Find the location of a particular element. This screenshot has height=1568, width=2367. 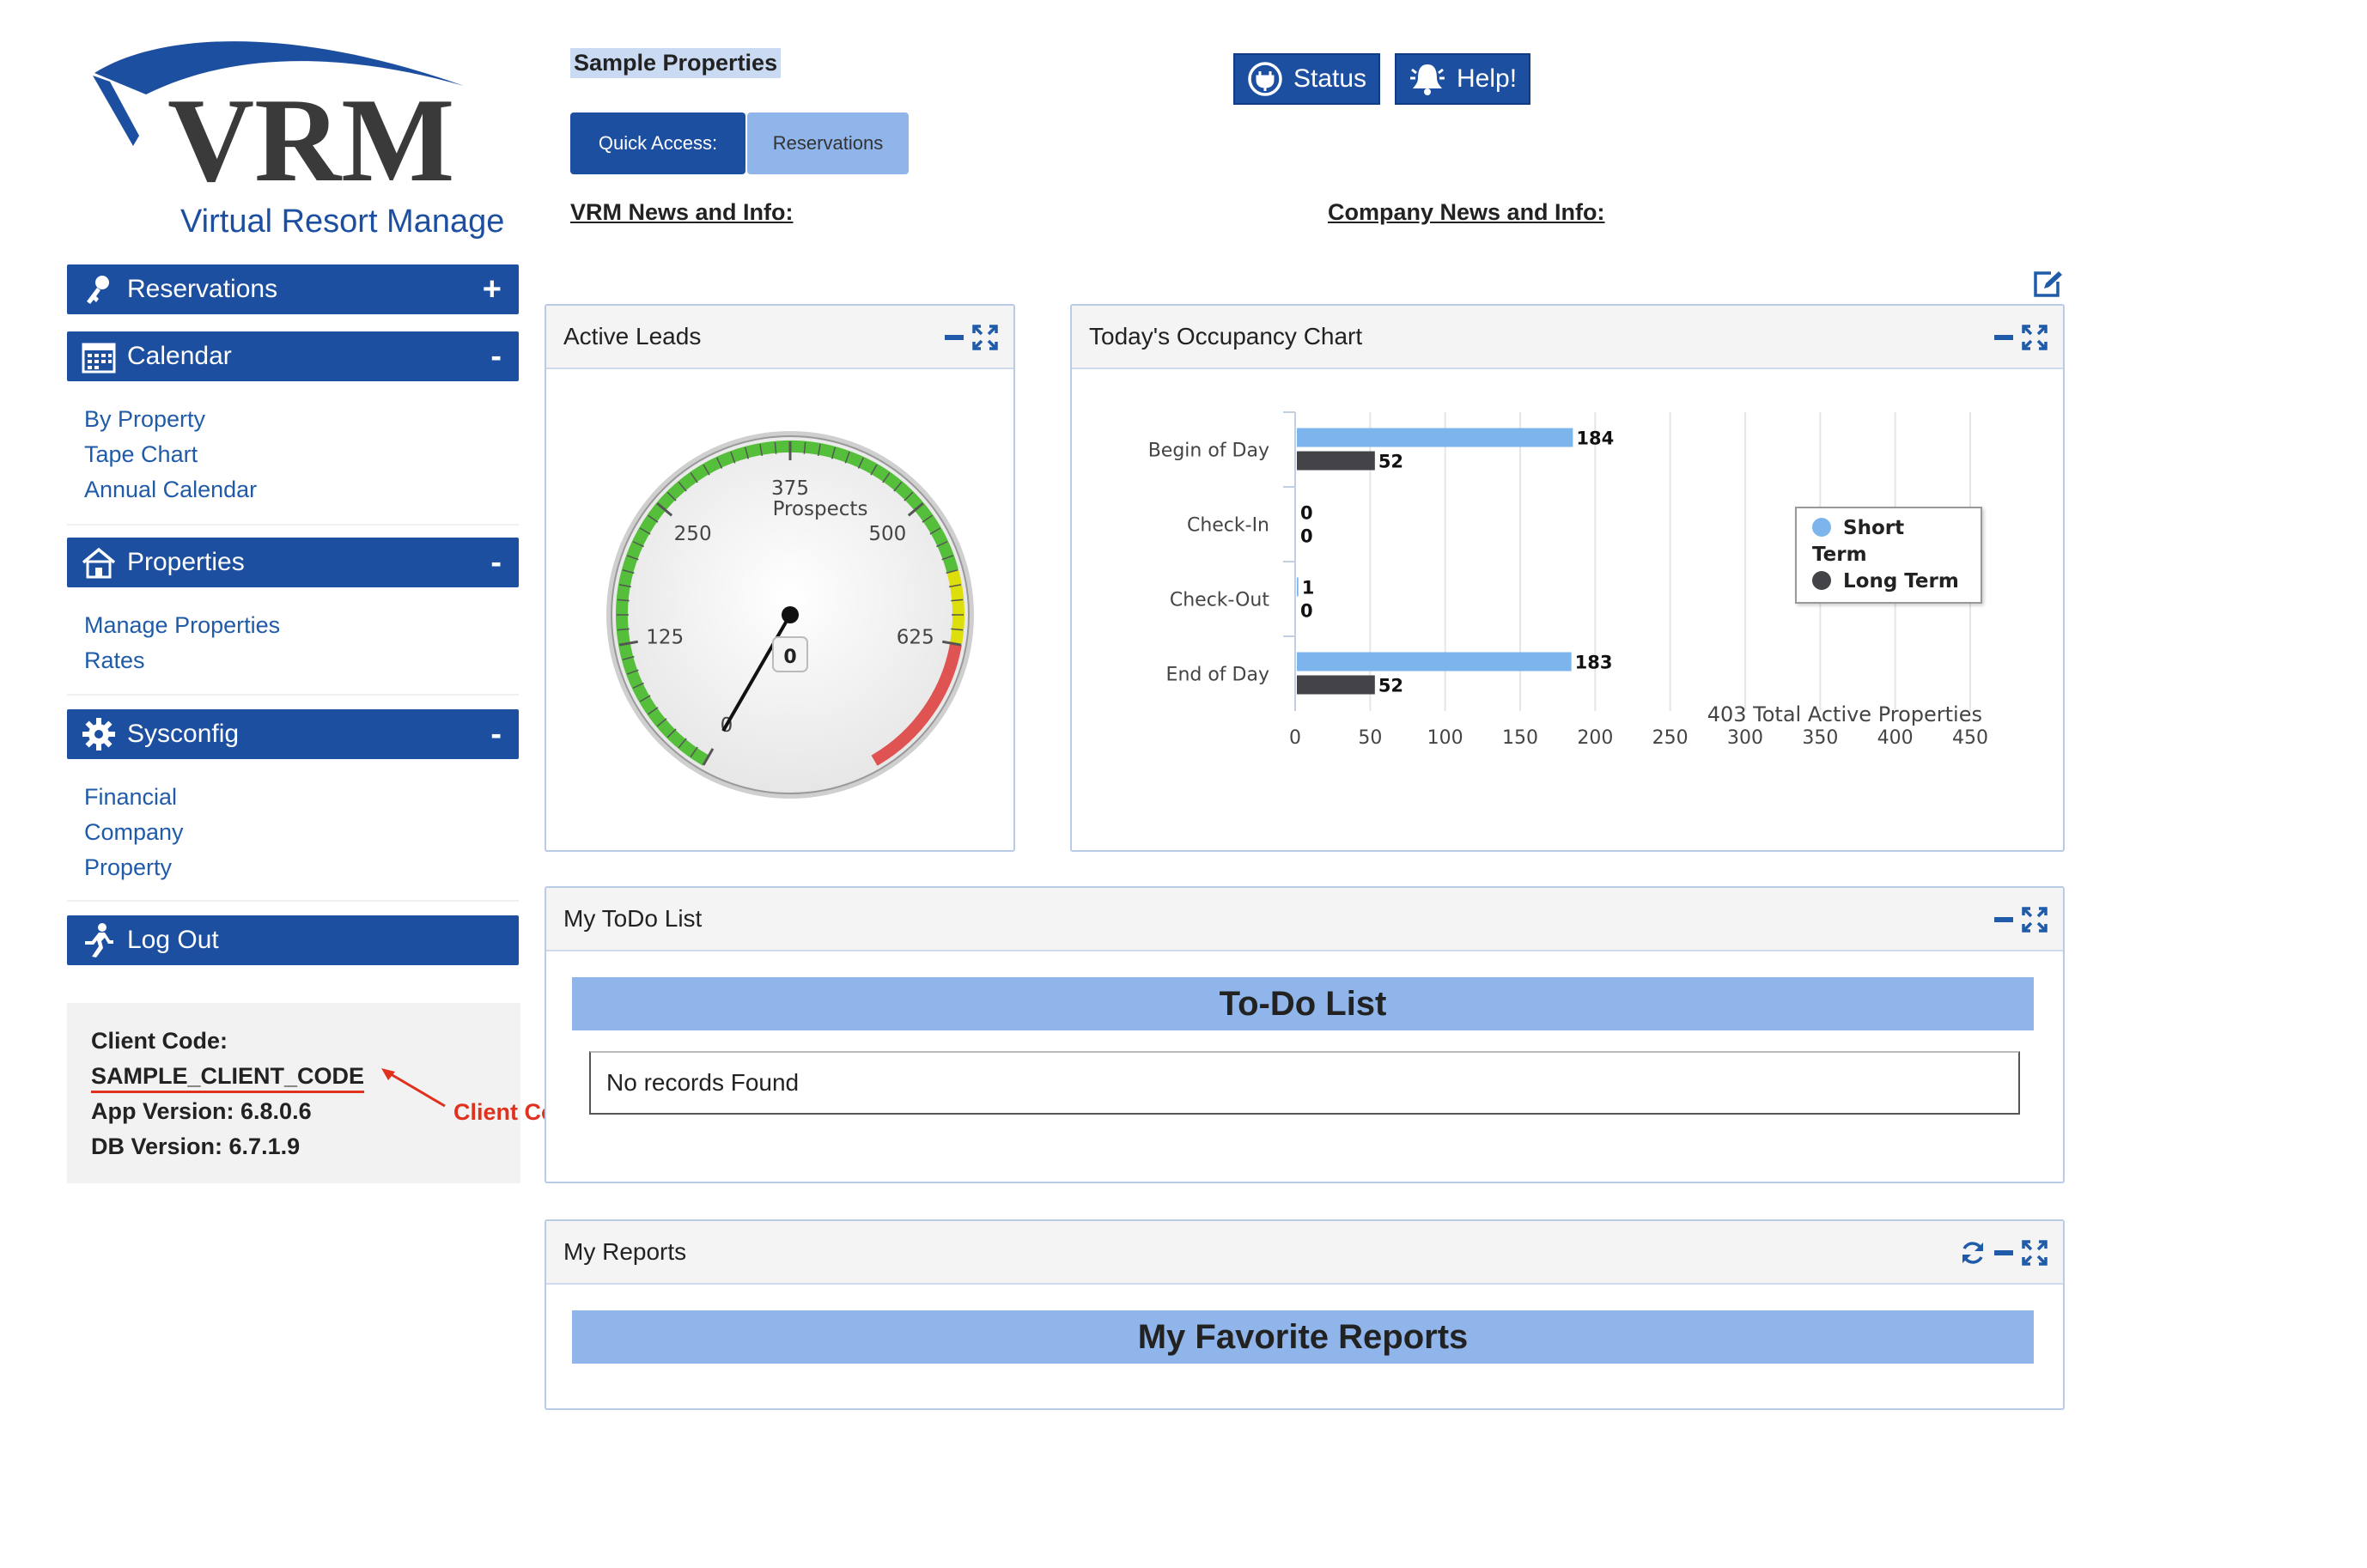

gauge-ticks is located at coordinates (790, 603).